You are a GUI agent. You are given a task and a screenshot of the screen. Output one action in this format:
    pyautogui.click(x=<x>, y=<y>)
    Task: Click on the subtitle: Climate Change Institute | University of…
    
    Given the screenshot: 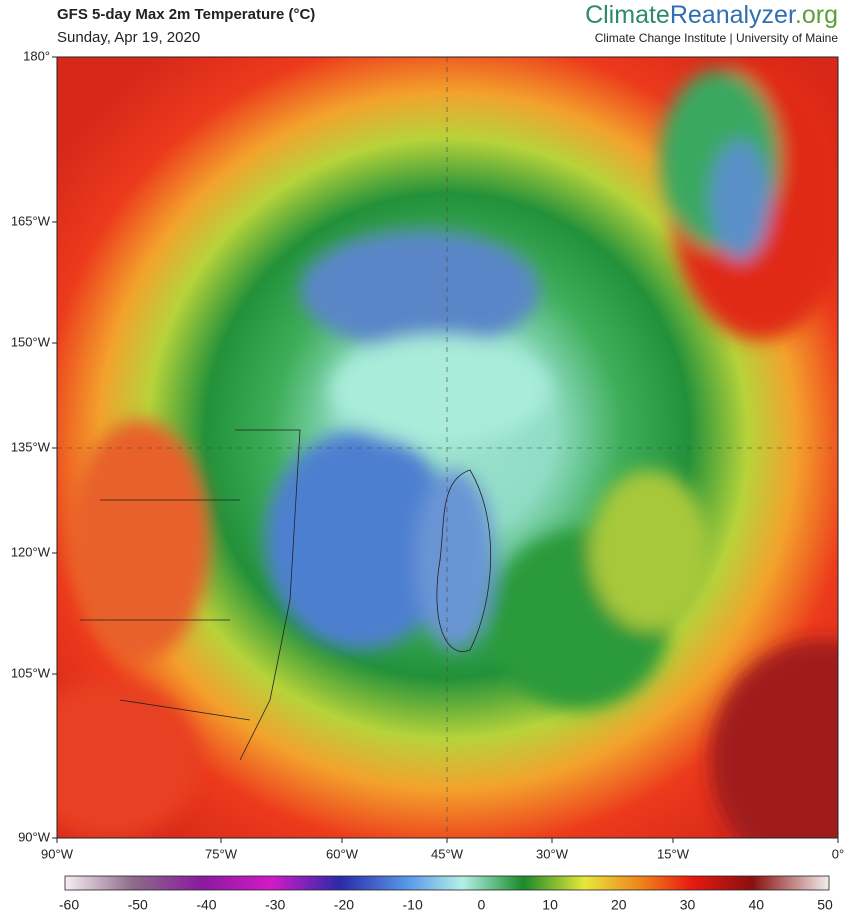 What is the action you would take?
    pyautogui.click(x=717, y=38)
    